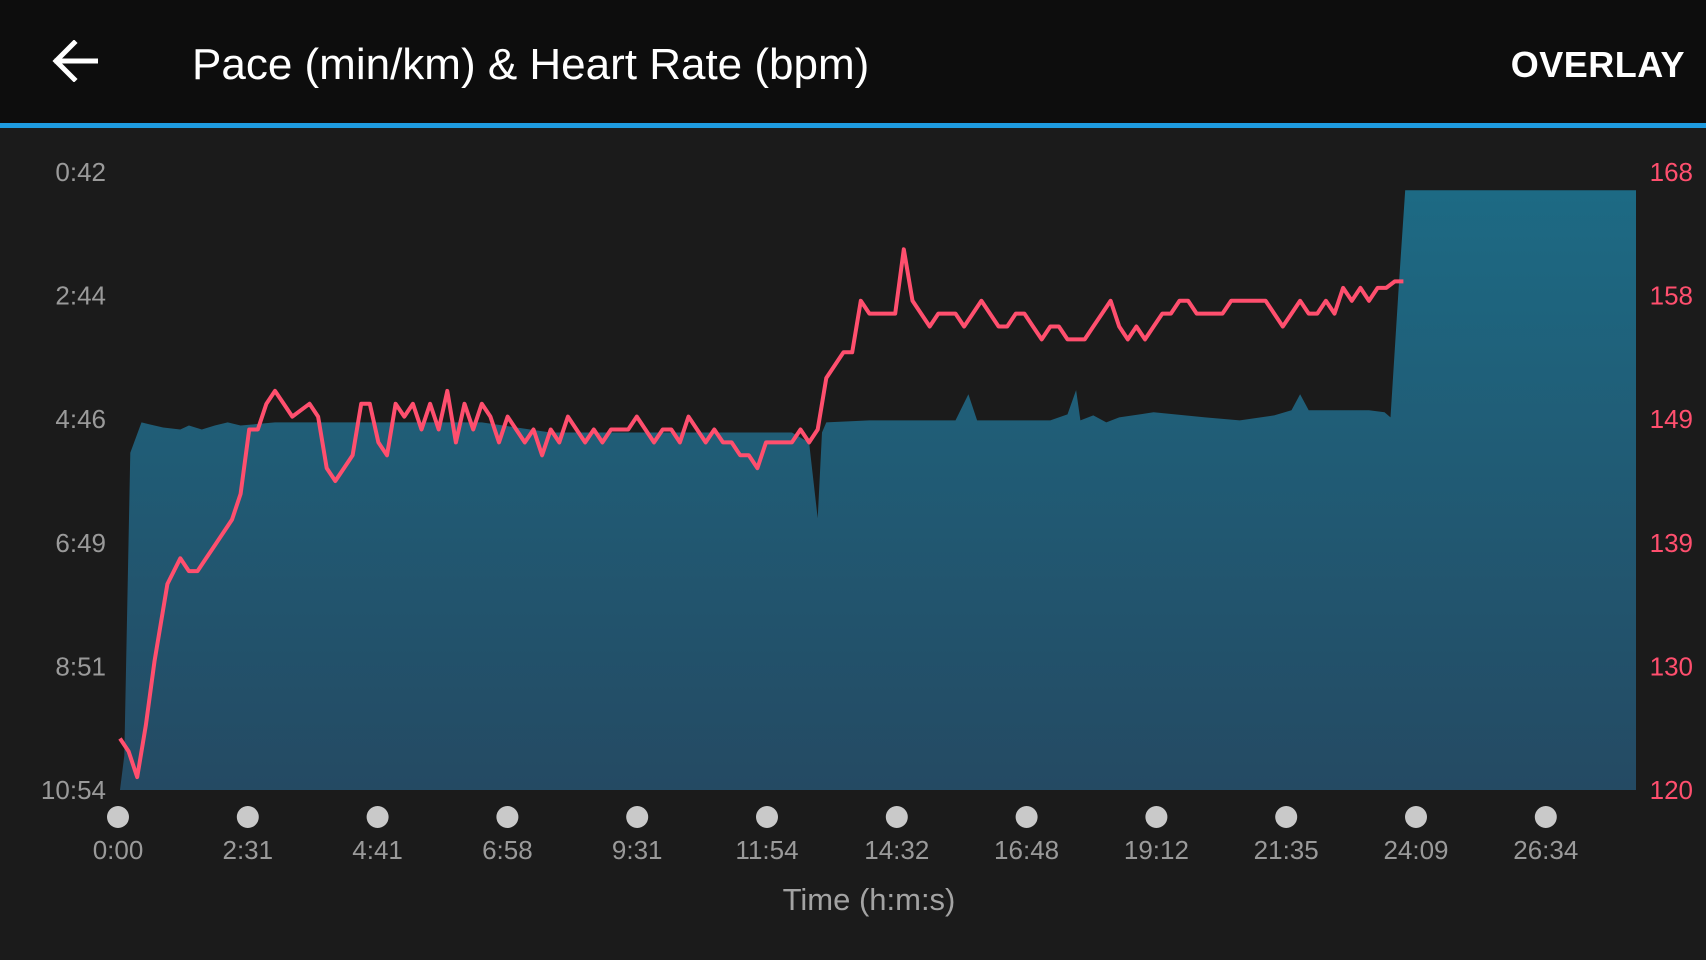 This screenshot has height=960, width=1706. Describe the element at coordinates (80, 666) in the screenshot. I see `pace-tick-label: 8:51` at that location.